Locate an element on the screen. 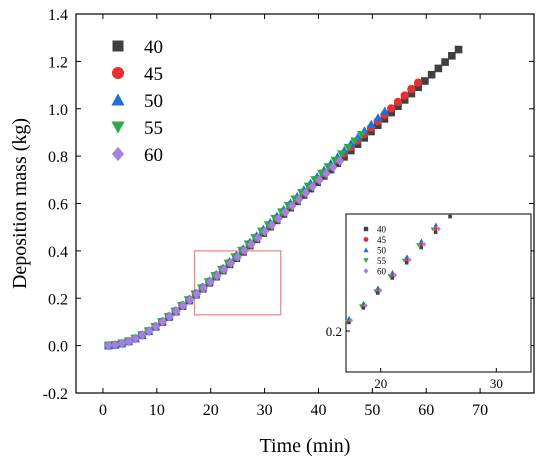 This screenshot has height=469, width=550. legend: 40 45 50 55 60 is located at coordinates (137, 101).